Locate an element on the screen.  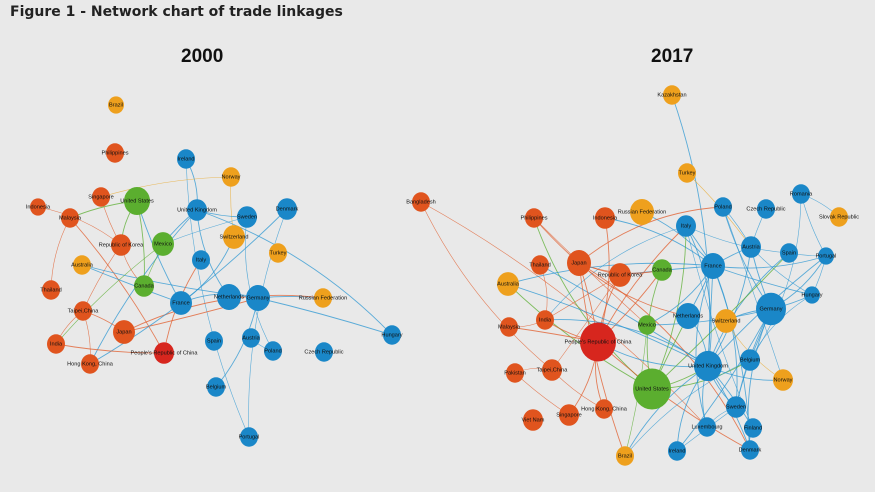
node-label: Singapore is located at coordinates (101, 197).